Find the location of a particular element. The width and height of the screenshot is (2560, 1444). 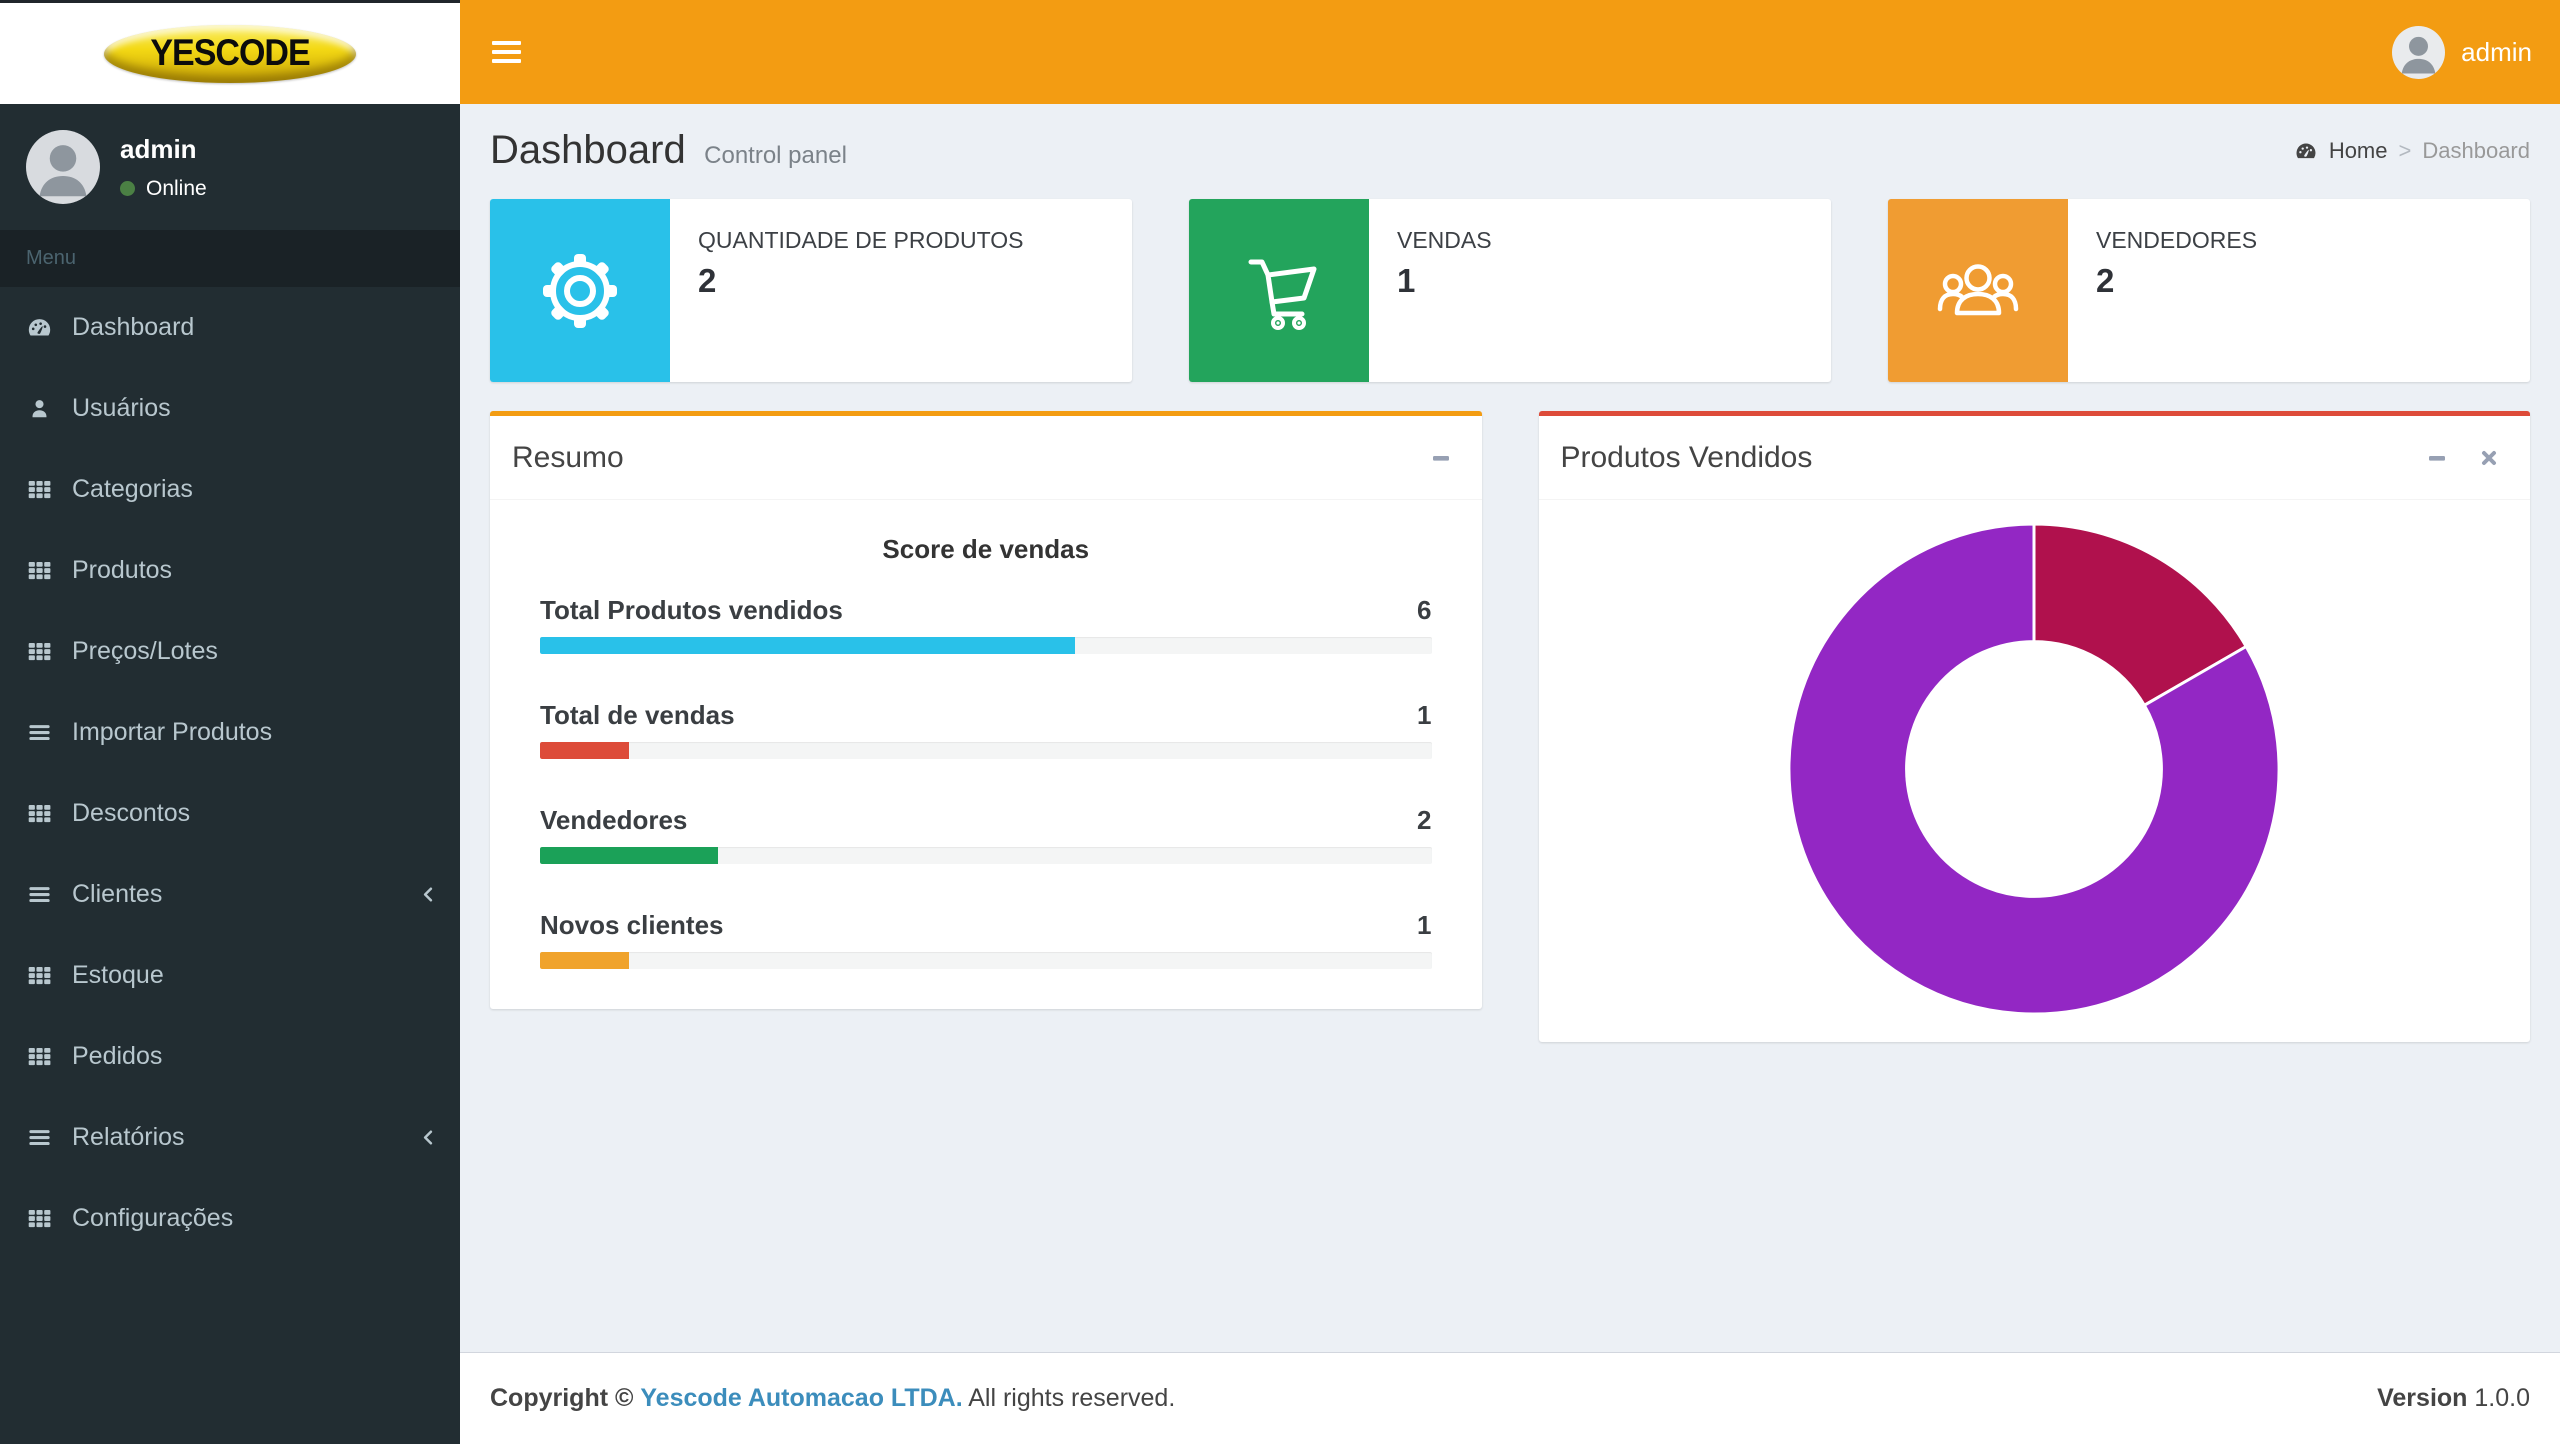

sidebar-item-configuracoes: Configurações is located at coordinates (230, 1218).